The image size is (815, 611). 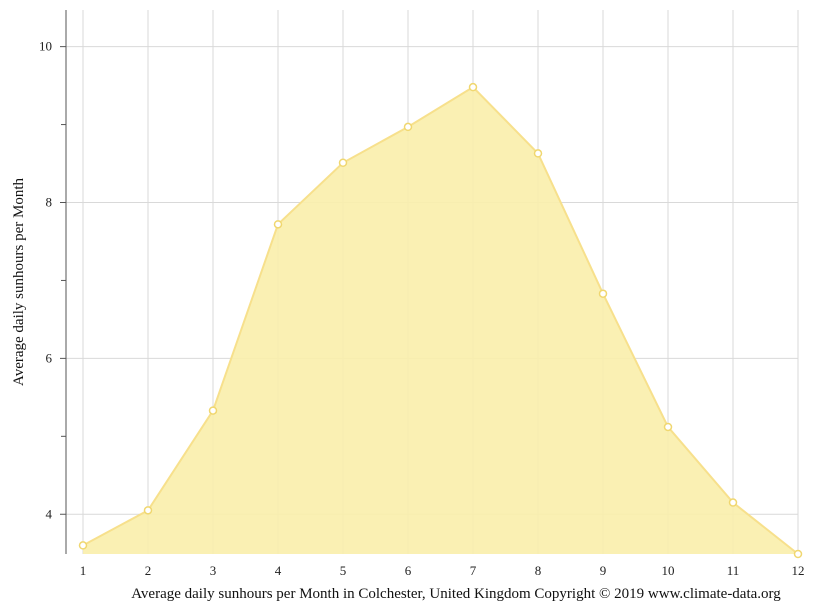 I want to click on x-tick-label-5: 5, so click(x=343, y=570).